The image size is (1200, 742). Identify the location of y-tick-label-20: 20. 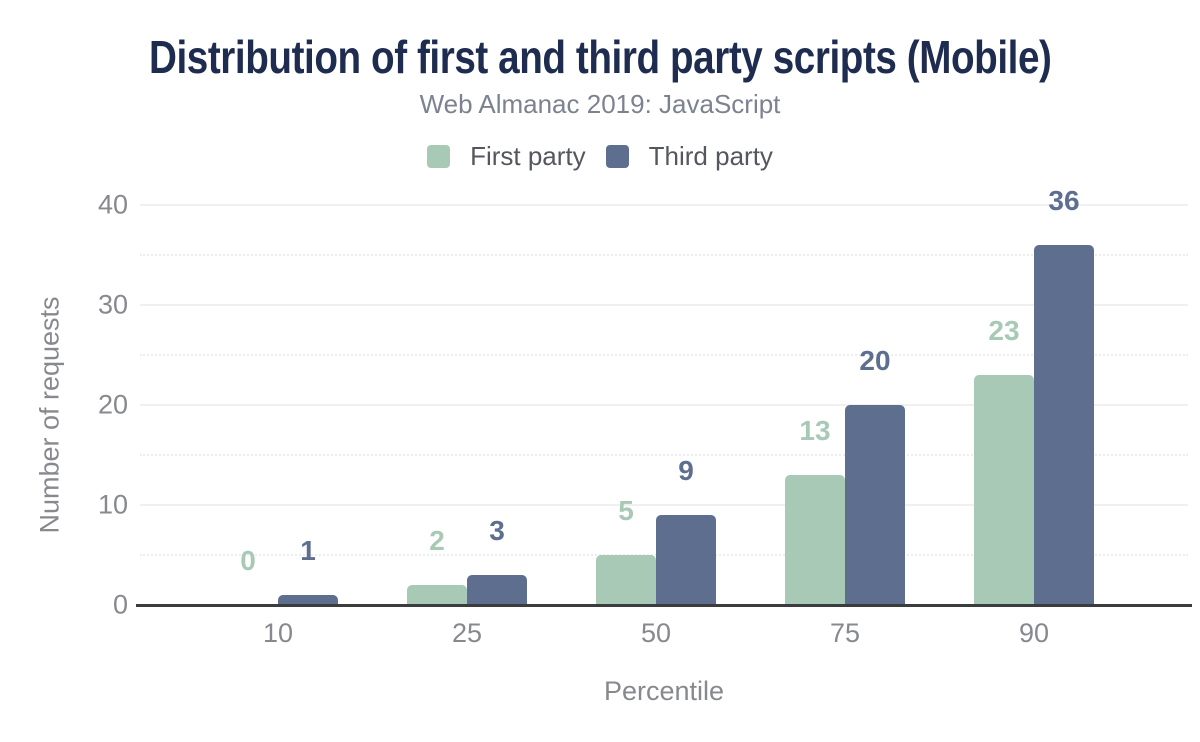
(112, 404).